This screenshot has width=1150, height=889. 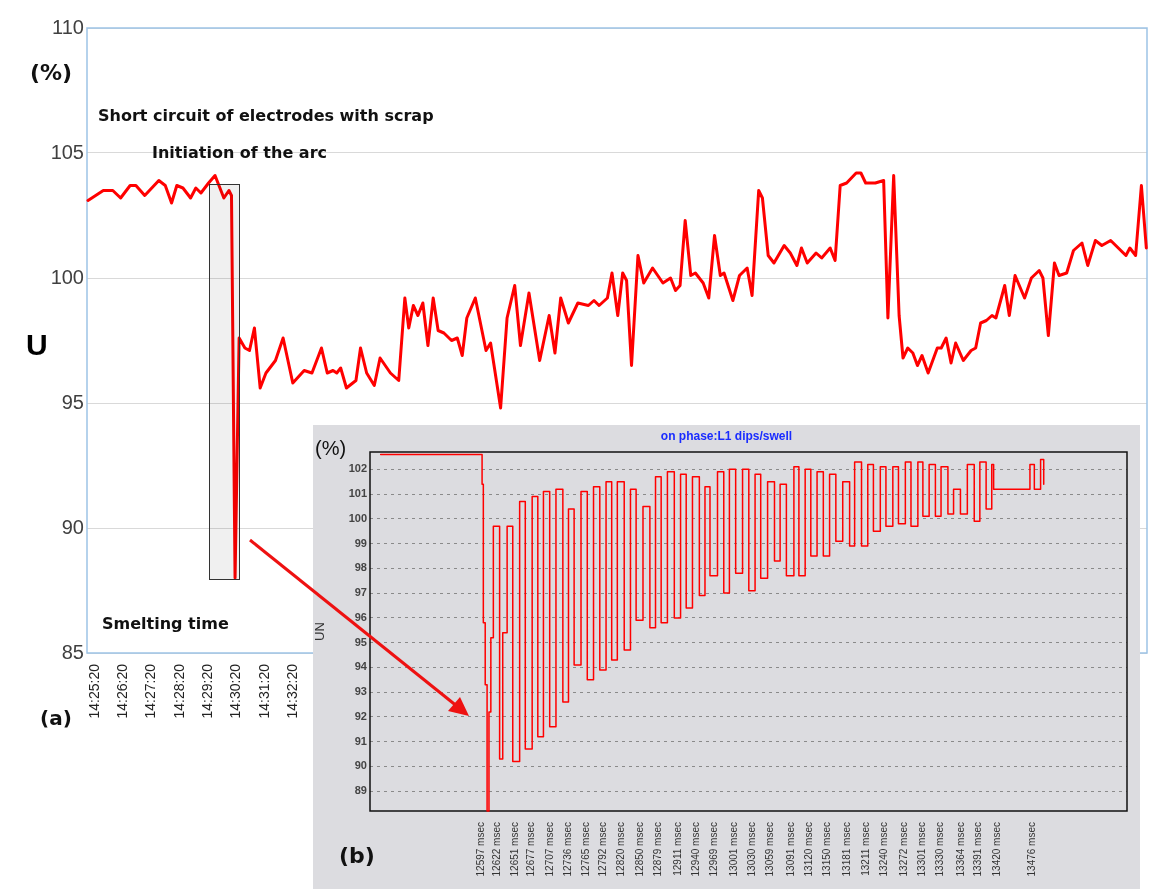 What do you see at coordinates (67, 151) in the screenshot?
I see `y-tick-label: 105` at bounding box center [67, 151].